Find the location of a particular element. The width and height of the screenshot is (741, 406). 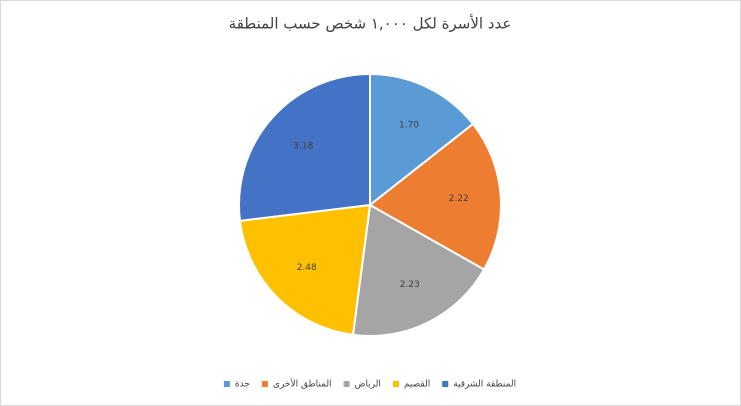

data-label: 2.48 is located at coordinates (307, 268).